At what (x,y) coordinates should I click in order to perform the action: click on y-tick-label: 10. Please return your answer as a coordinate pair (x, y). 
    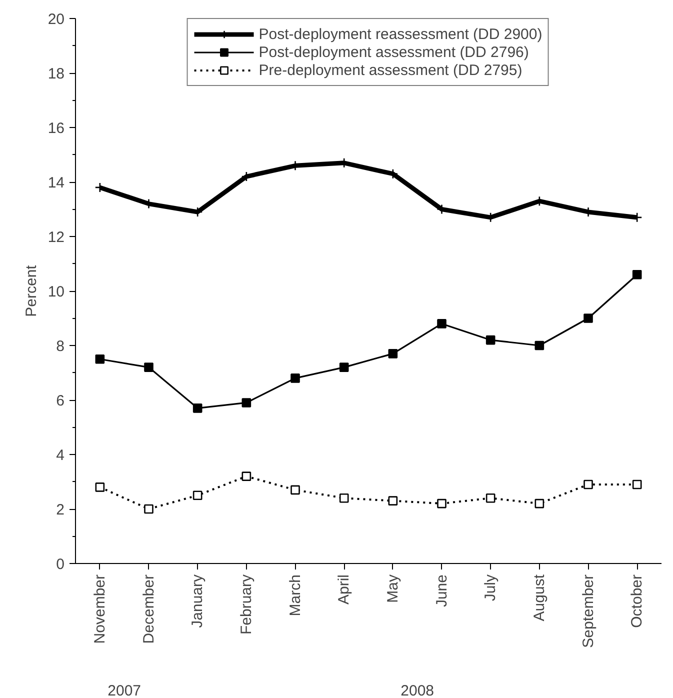
    Looking at the image, I should click on (56, 292).